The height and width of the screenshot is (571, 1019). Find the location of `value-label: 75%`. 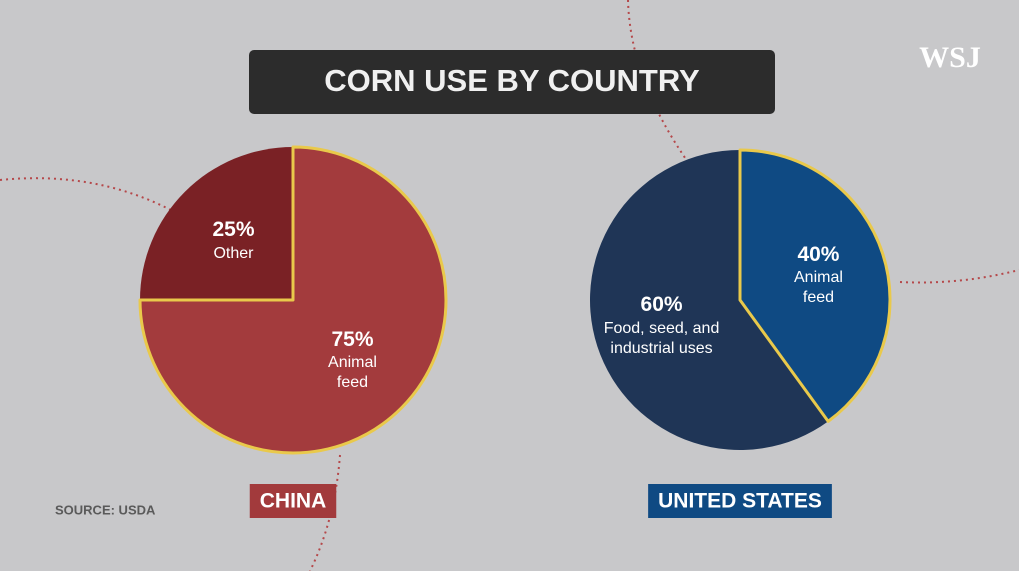

value-label: 75% is located at coordinates (352, 339).